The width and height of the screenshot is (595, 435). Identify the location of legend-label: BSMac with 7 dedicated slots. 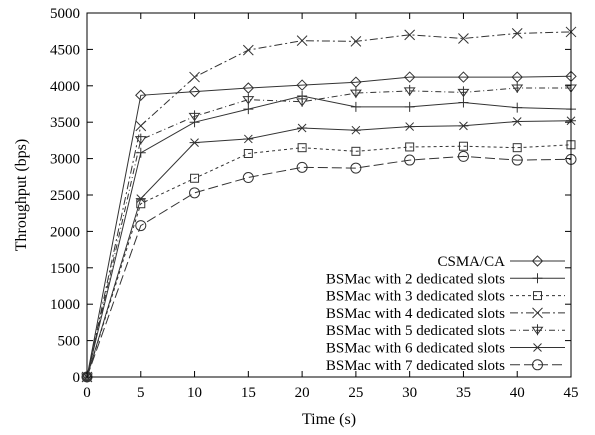
(415, 366).